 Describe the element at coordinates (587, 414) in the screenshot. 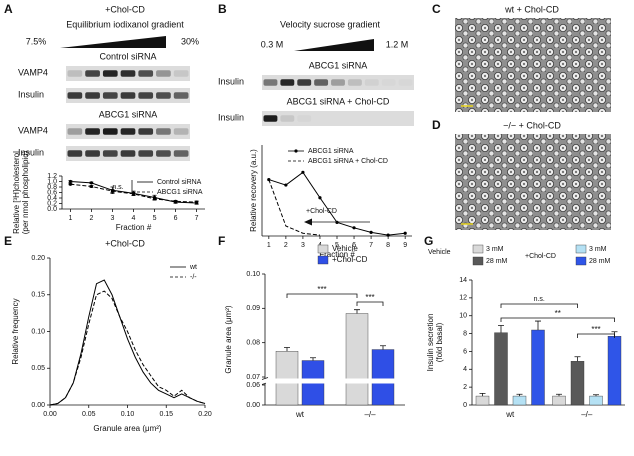

I see `x-tick-label: –/–` at that location.